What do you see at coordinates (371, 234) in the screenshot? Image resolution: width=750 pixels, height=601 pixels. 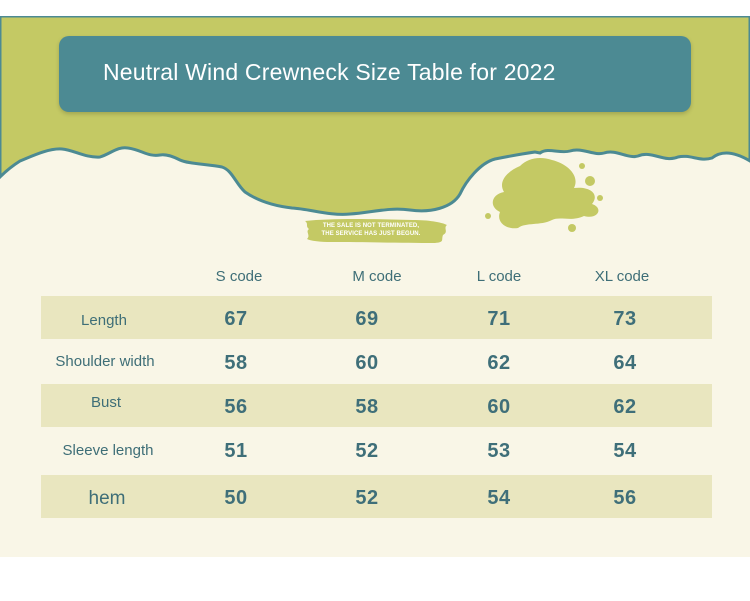 I see `tagline-line-2: THE SERVICE HAS JUST BEGUN.` at bounding box center [371, 234].